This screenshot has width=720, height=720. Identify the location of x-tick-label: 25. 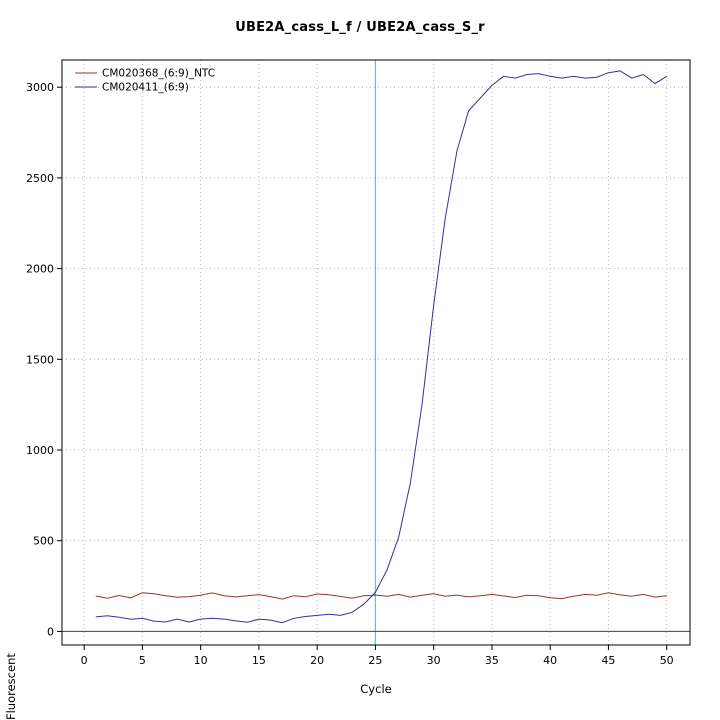
(375, 660).